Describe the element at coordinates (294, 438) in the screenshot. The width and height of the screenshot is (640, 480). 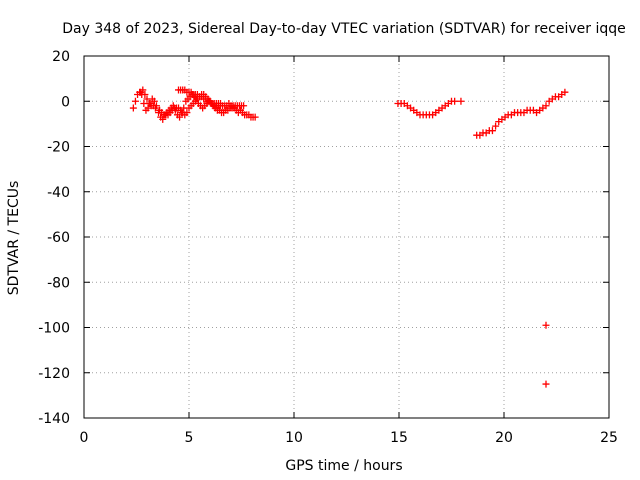
I see `x-tick-label: 10` at that location.